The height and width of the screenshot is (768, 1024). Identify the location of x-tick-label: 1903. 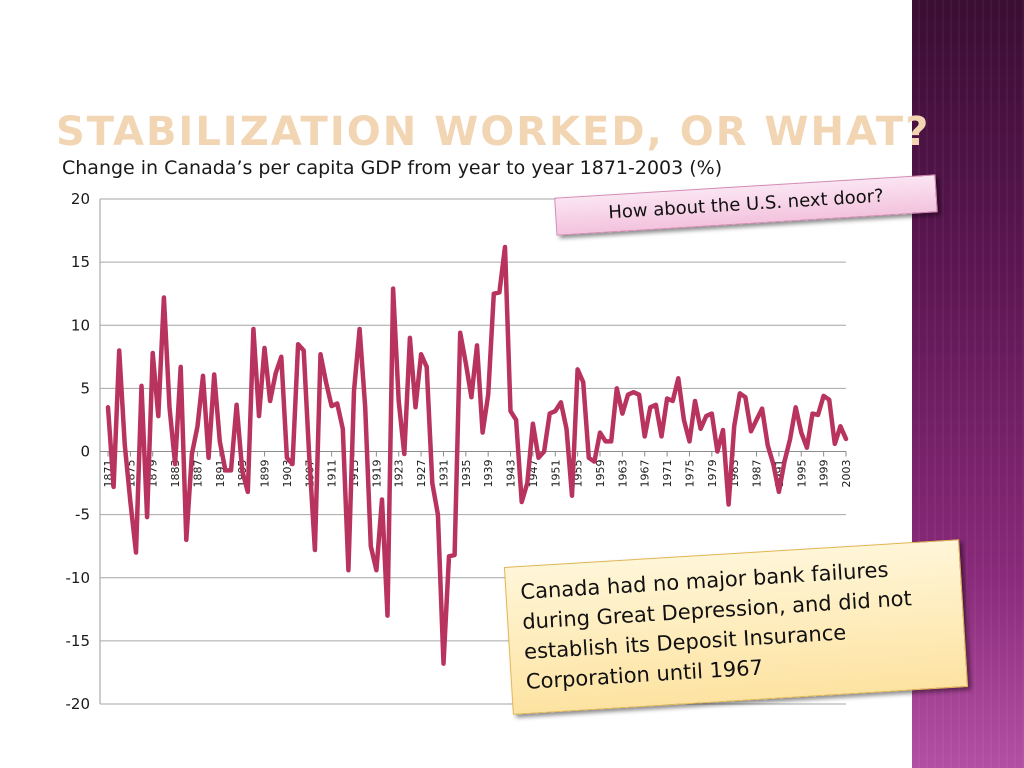
(287, 474).